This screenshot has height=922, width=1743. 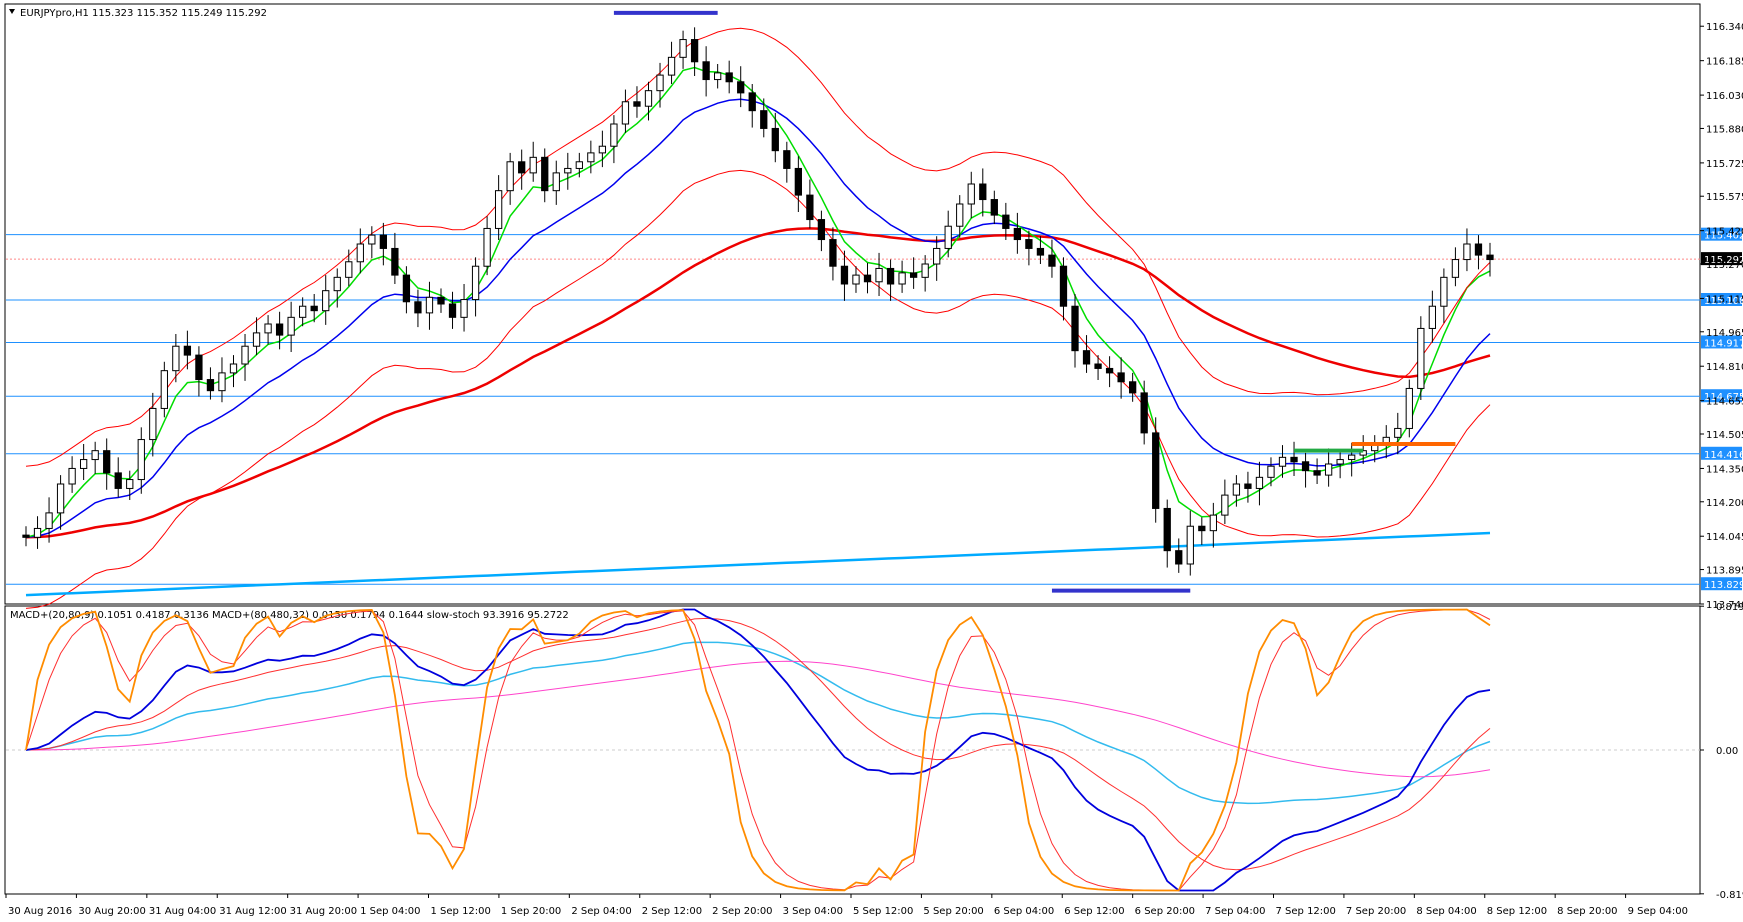 What do you see at coordinates (531, 911) in the screenshot?
I see `time-tick-label: 1 Sep 20:00` at bounding box center [531, 911].